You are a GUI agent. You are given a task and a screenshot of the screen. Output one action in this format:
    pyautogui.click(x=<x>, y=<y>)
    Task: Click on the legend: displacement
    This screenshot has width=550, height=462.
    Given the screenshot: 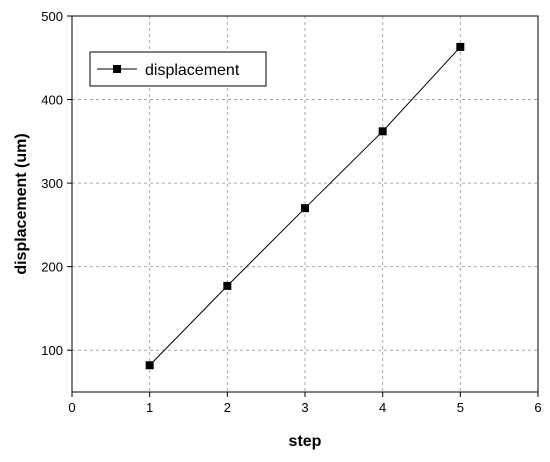 What is the action you would take?
    pyautogui.click(x=178, y=69)
    